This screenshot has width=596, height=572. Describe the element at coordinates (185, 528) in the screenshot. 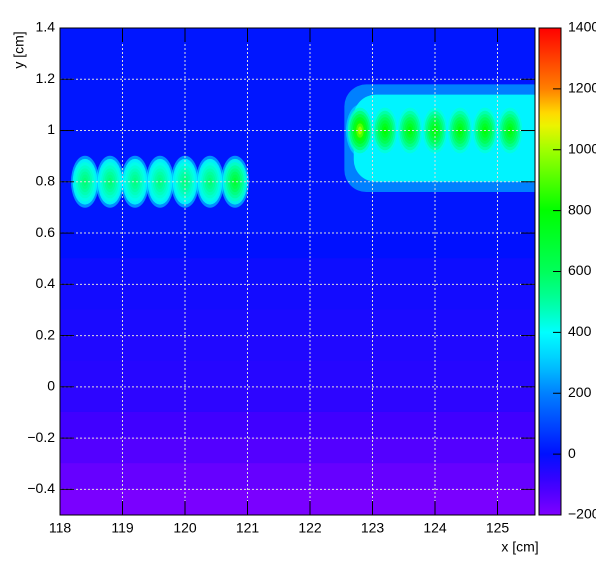

I see `x-tick-label: 120` at that location.